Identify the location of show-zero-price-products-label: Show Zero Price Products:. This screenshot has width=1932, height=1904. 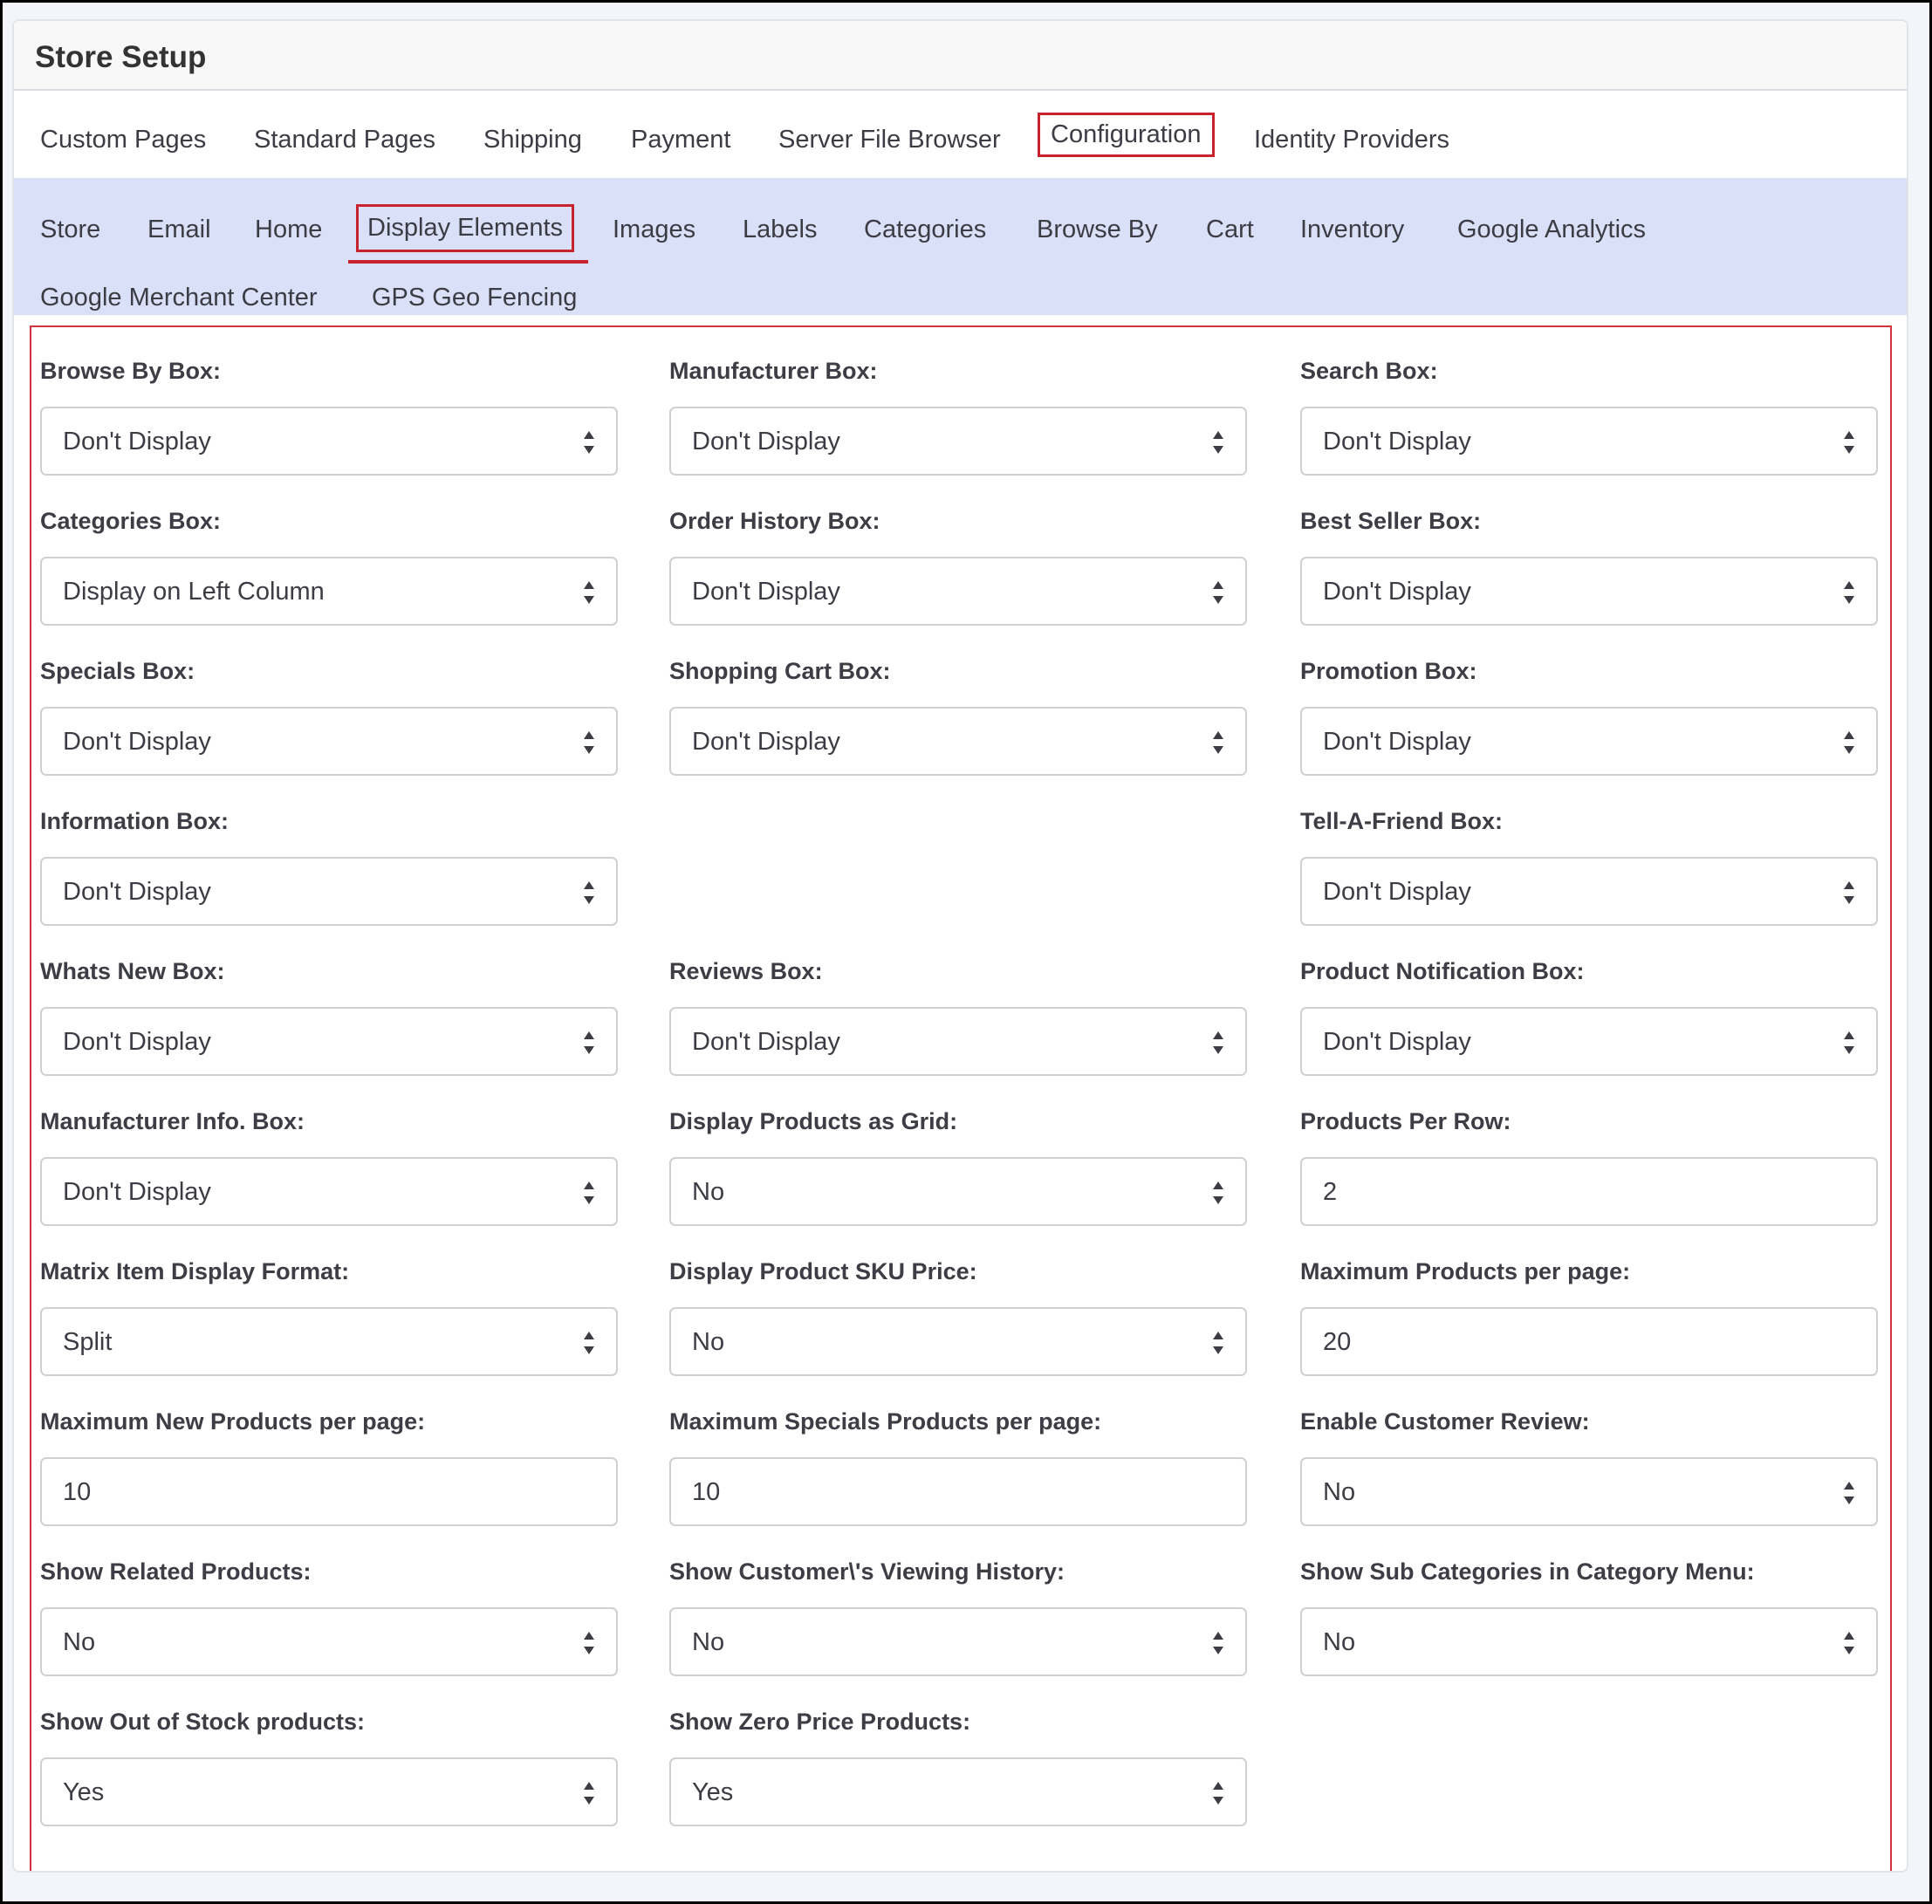
(820, 1722).